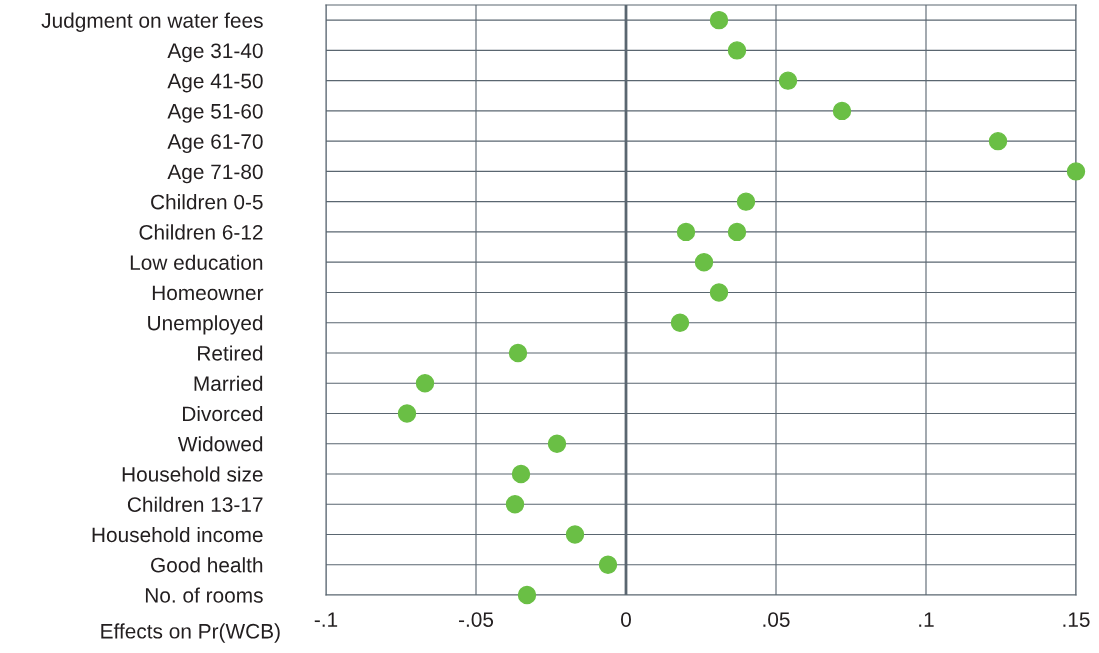 This screenshot has height=653, width=1099. I want to click on y-tick-label: Children 13-17, so click(195, 504).